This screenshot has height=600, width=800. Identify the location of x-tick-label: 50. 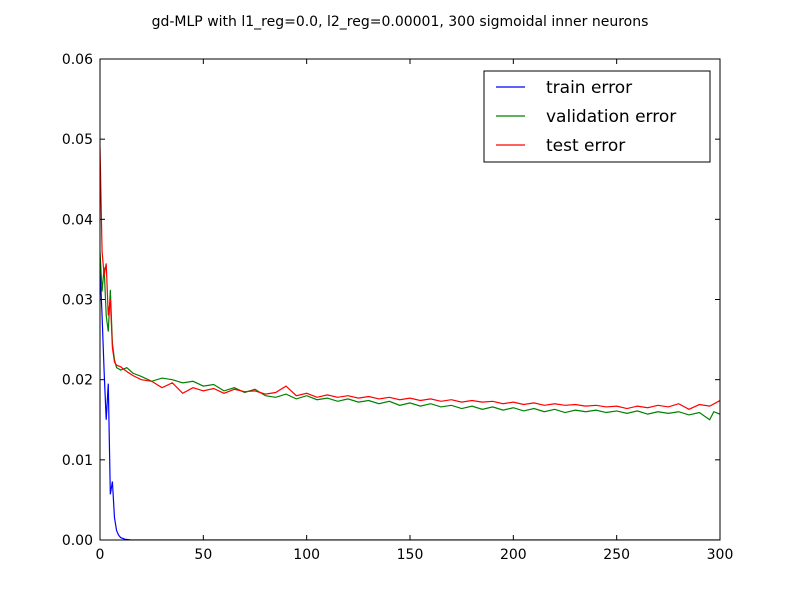
(203, 555).